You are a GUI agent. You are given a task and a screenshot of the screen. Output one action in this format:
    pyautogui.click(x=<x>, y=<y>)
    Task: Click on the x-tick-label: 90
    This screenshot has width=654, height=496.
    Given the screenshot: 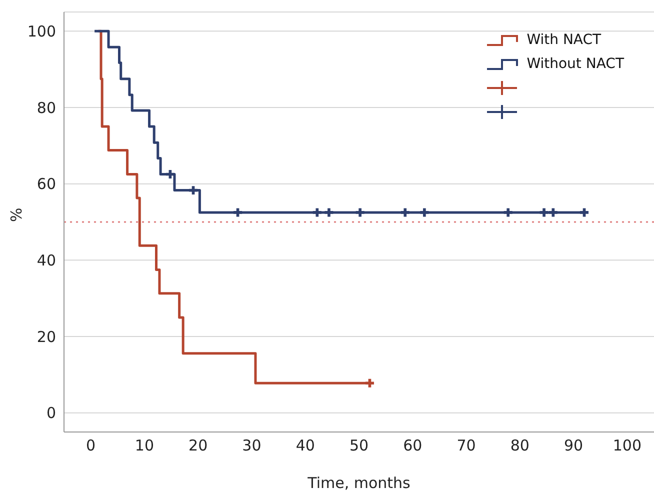 What is the action you would take?
    pyautogui.click(x=574, y=445)
    